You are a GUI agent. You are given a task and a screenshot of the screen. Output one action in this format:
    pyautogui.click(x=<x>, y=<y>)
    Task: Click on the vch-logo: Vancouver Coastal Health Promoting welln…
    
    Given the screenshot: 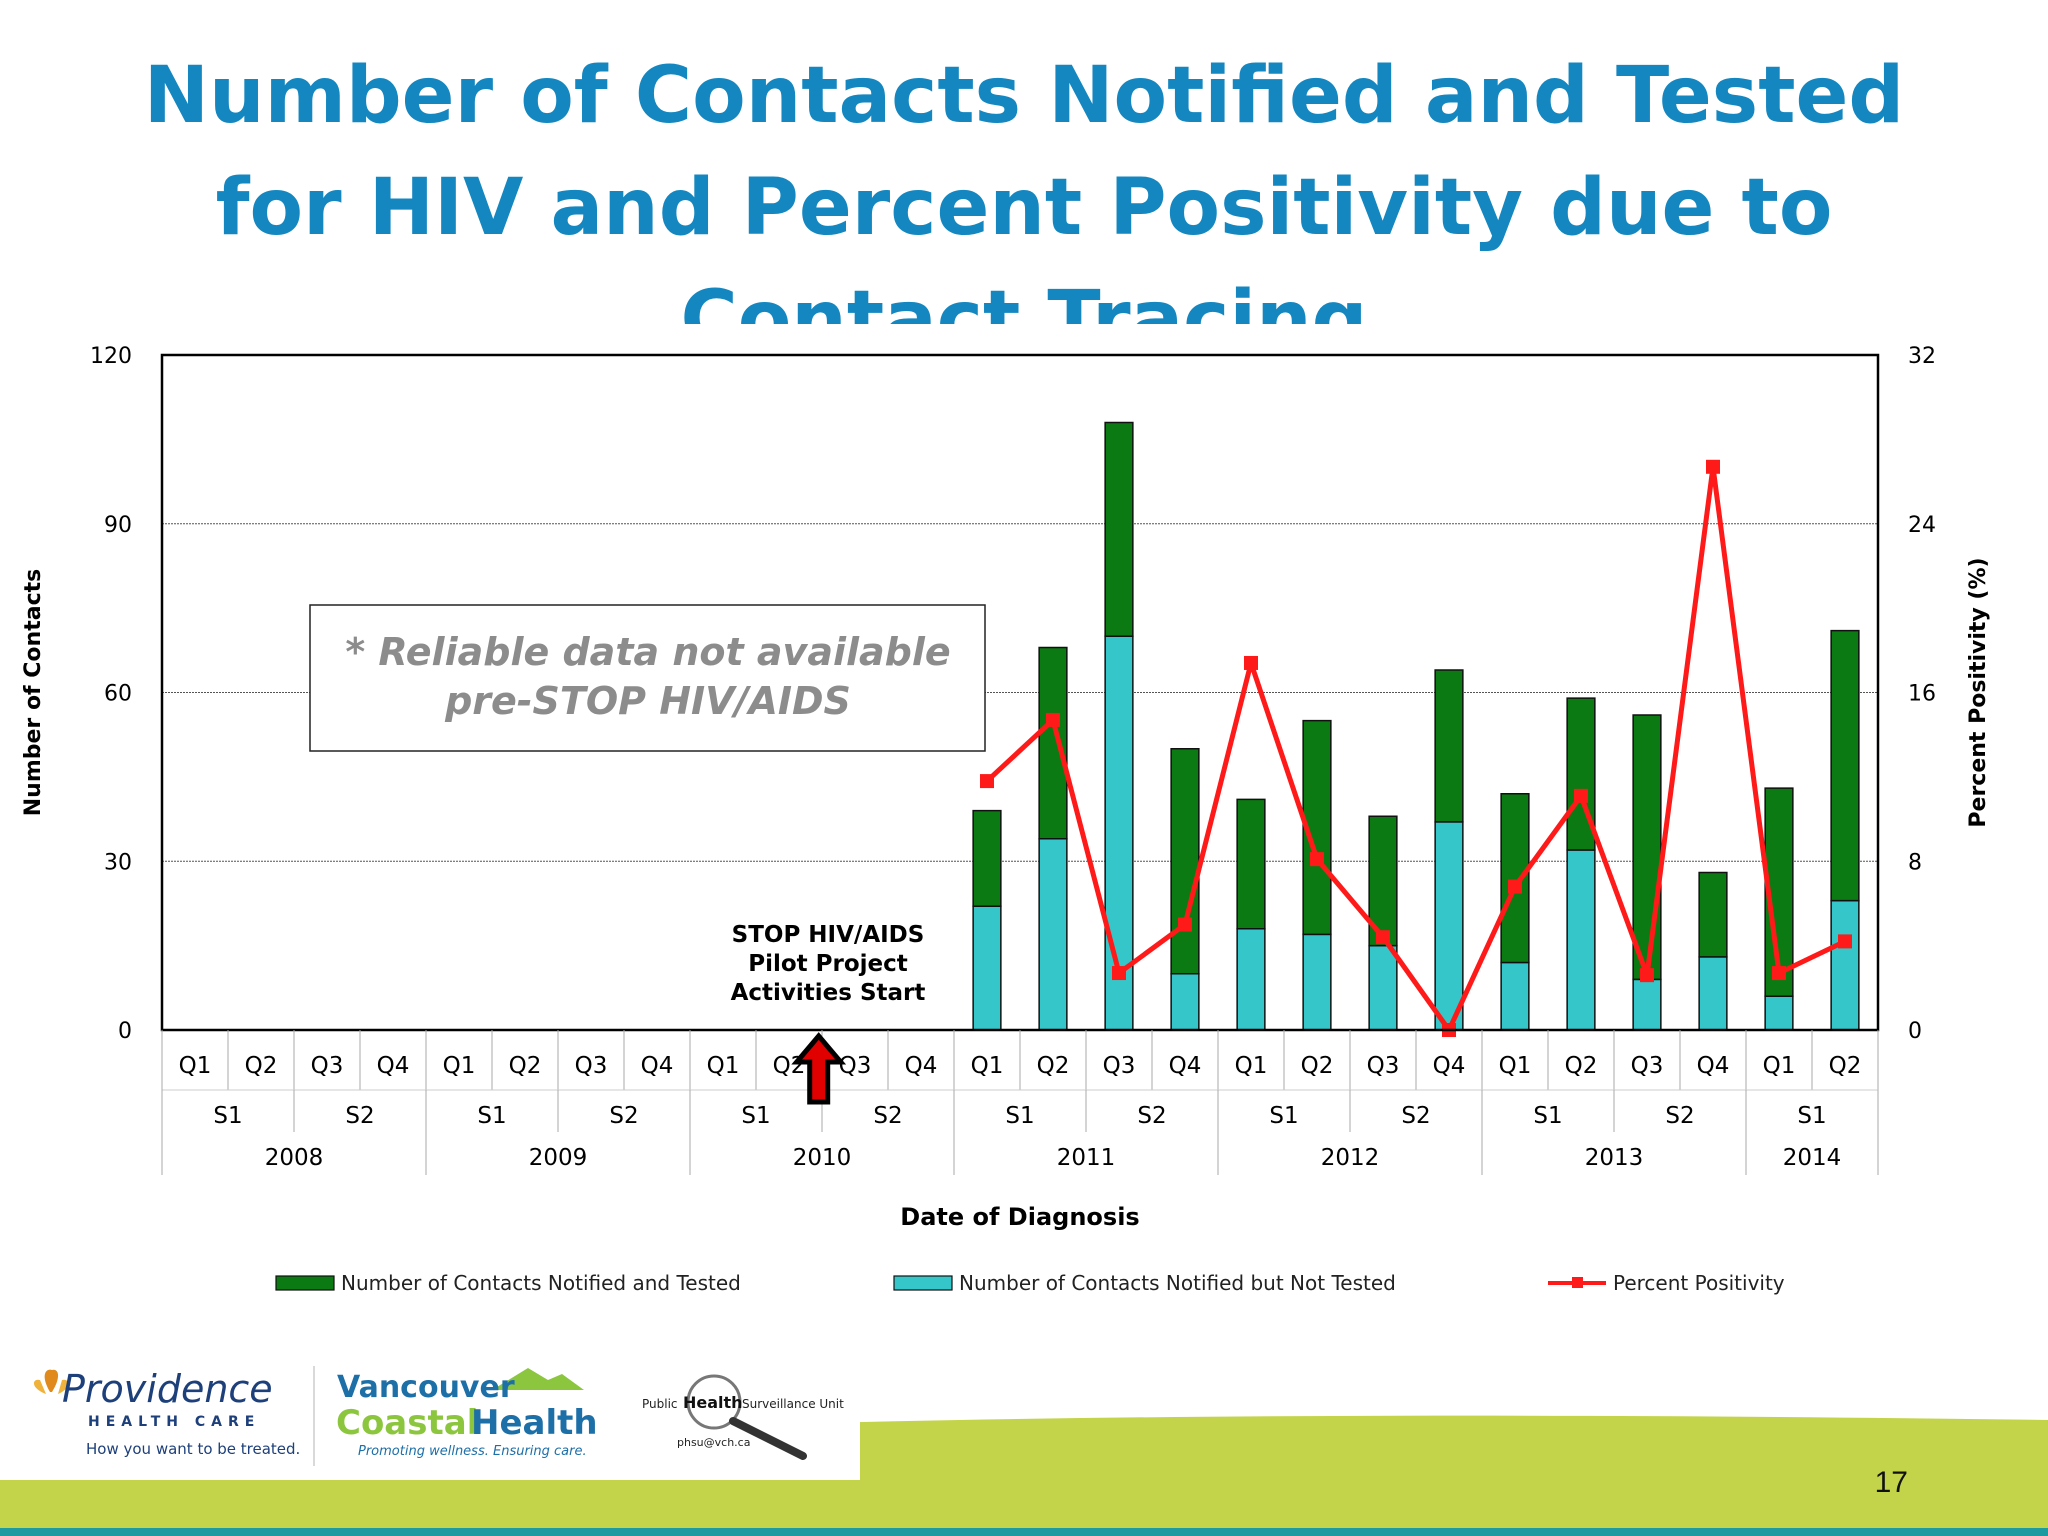 What is the action you would take?
    pyautogui.click(x=467, y=1413)
    